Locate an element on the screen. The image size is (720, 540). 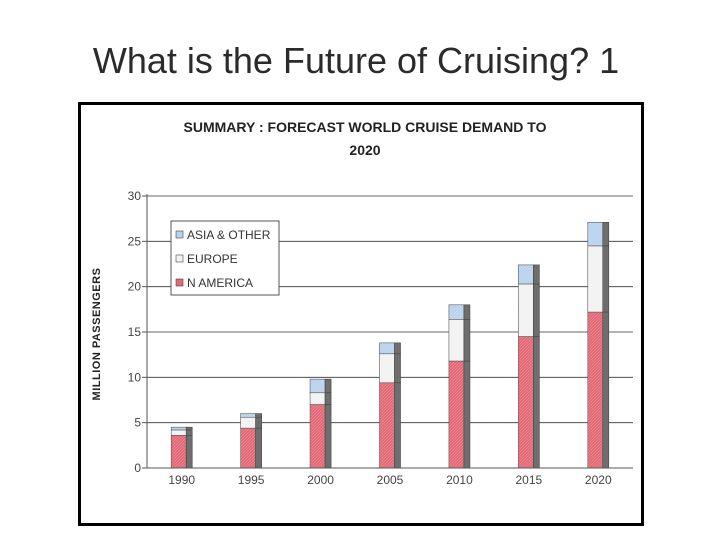
x-tick-label-1990: 1990 is located at coordinates (181, 480).